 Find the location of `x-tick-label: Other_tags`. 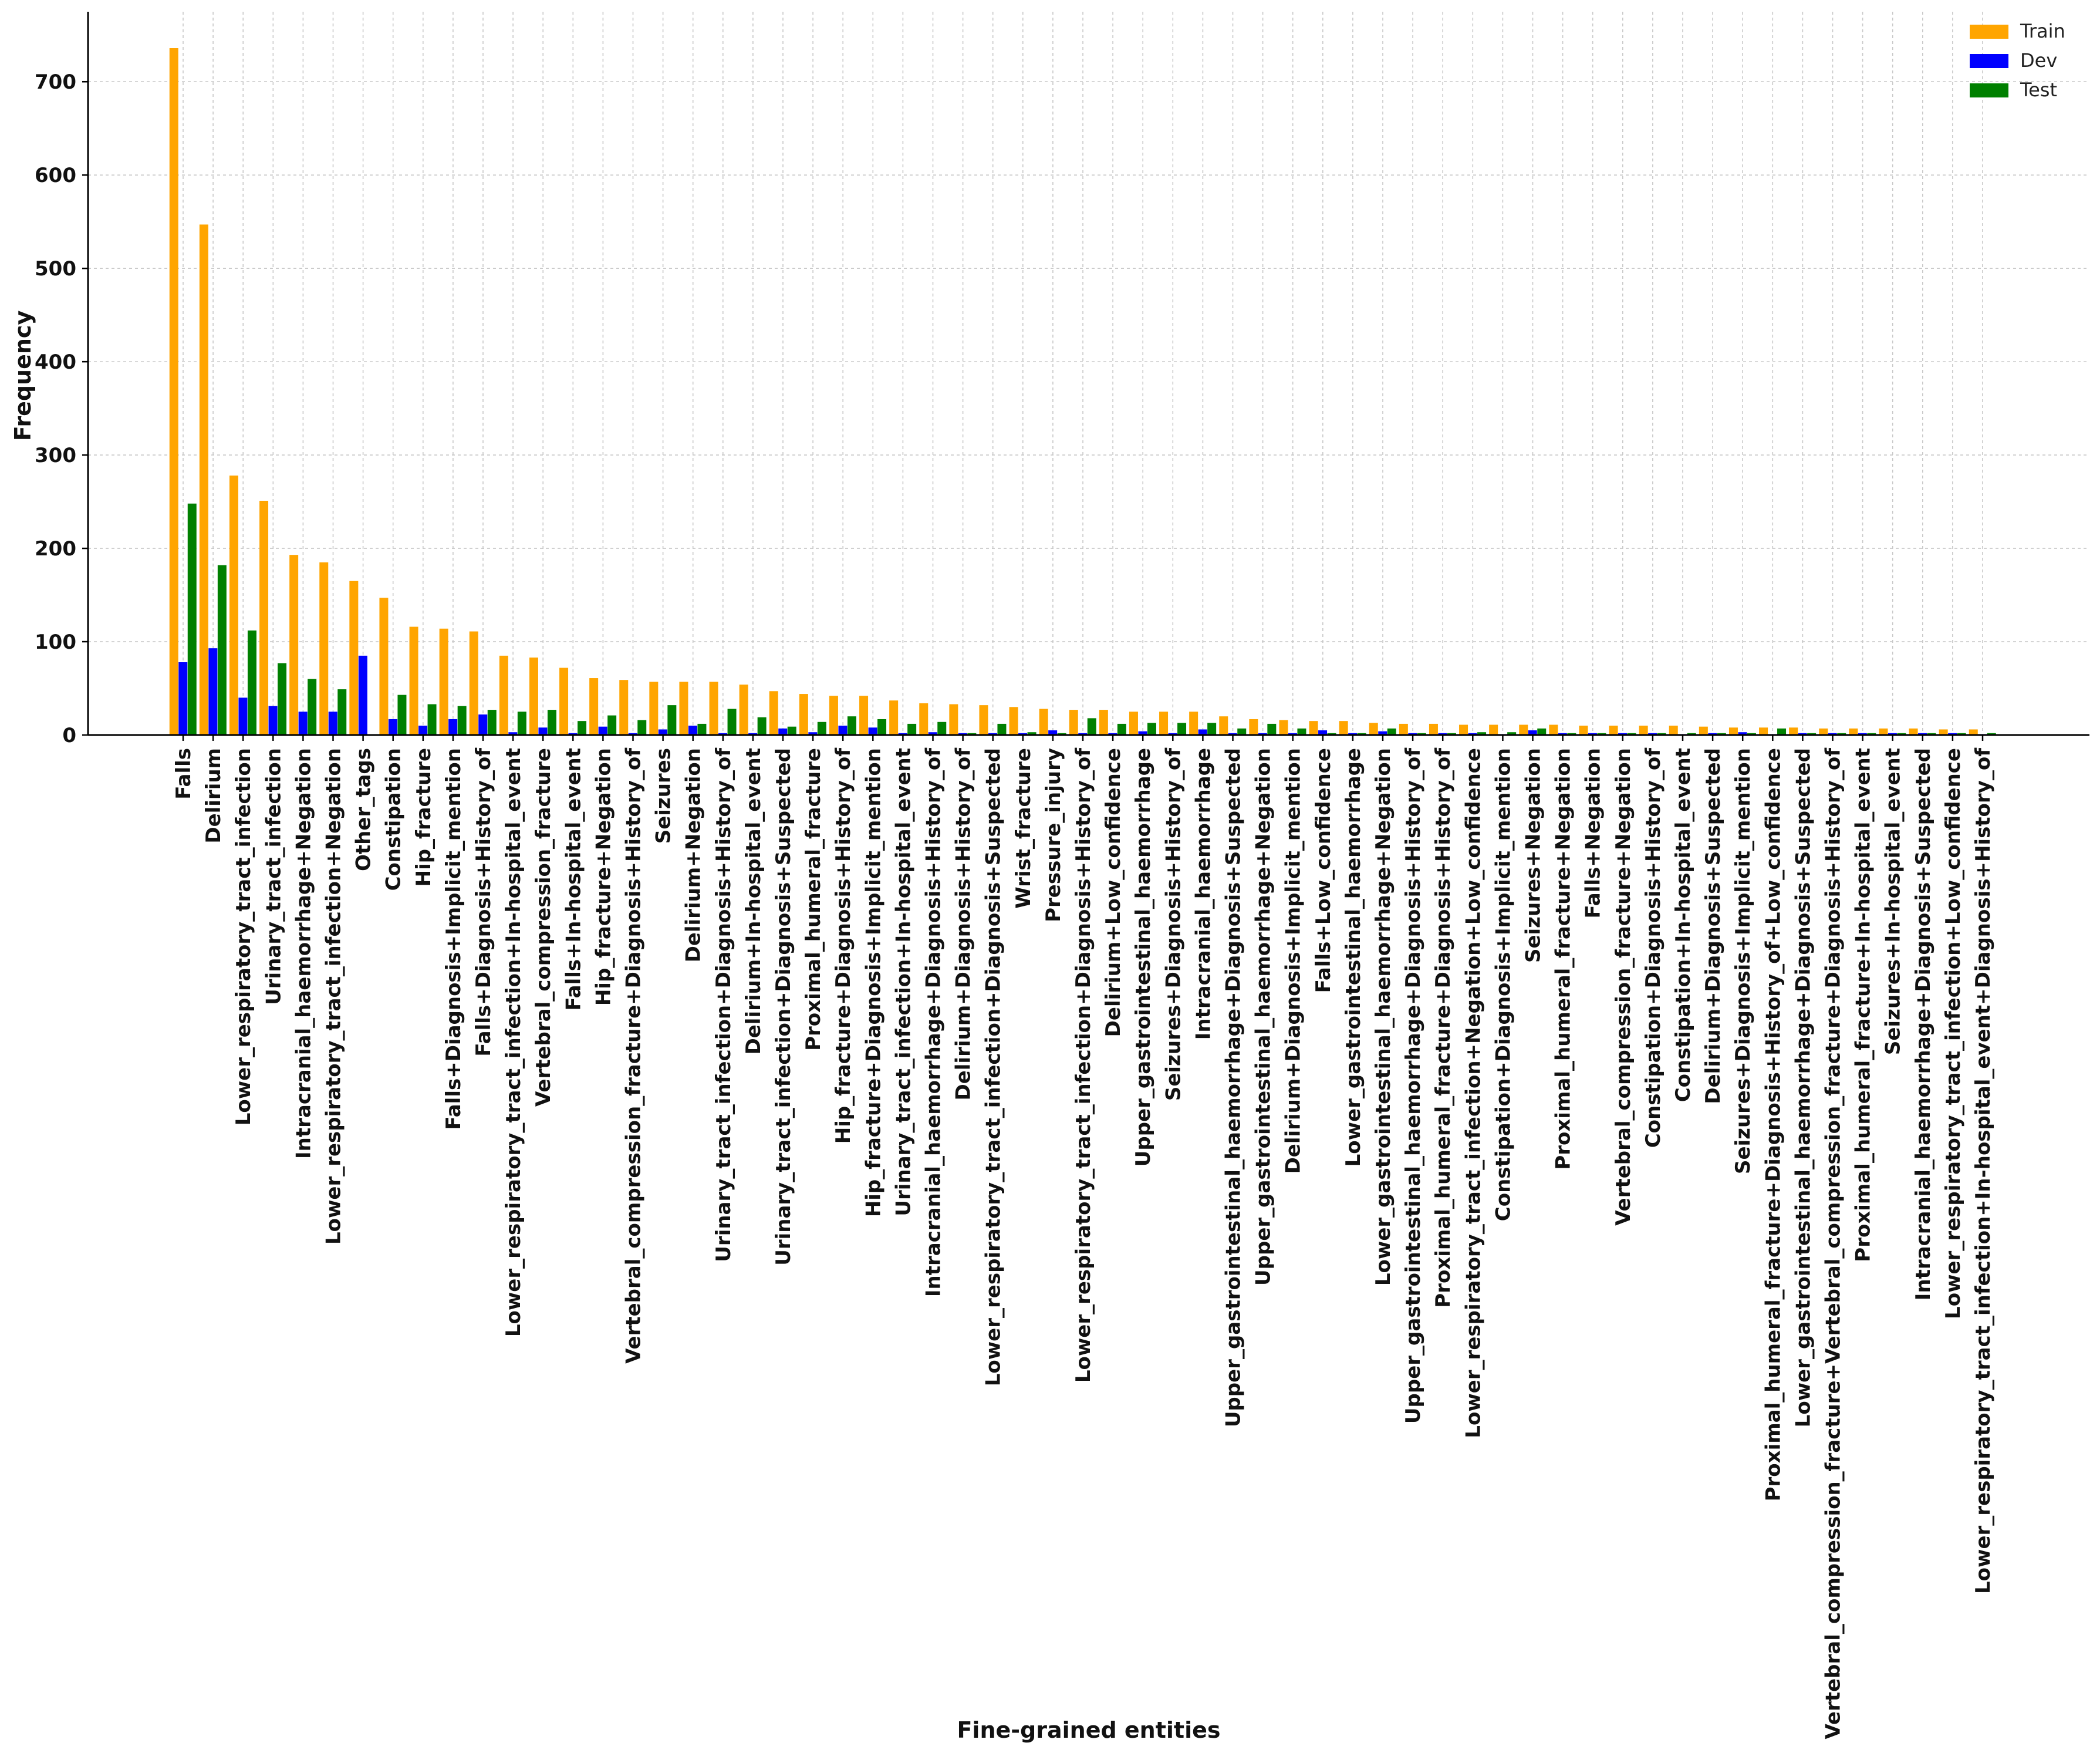

x-tick-label: Other_tags is located at coordinates (364, 809).